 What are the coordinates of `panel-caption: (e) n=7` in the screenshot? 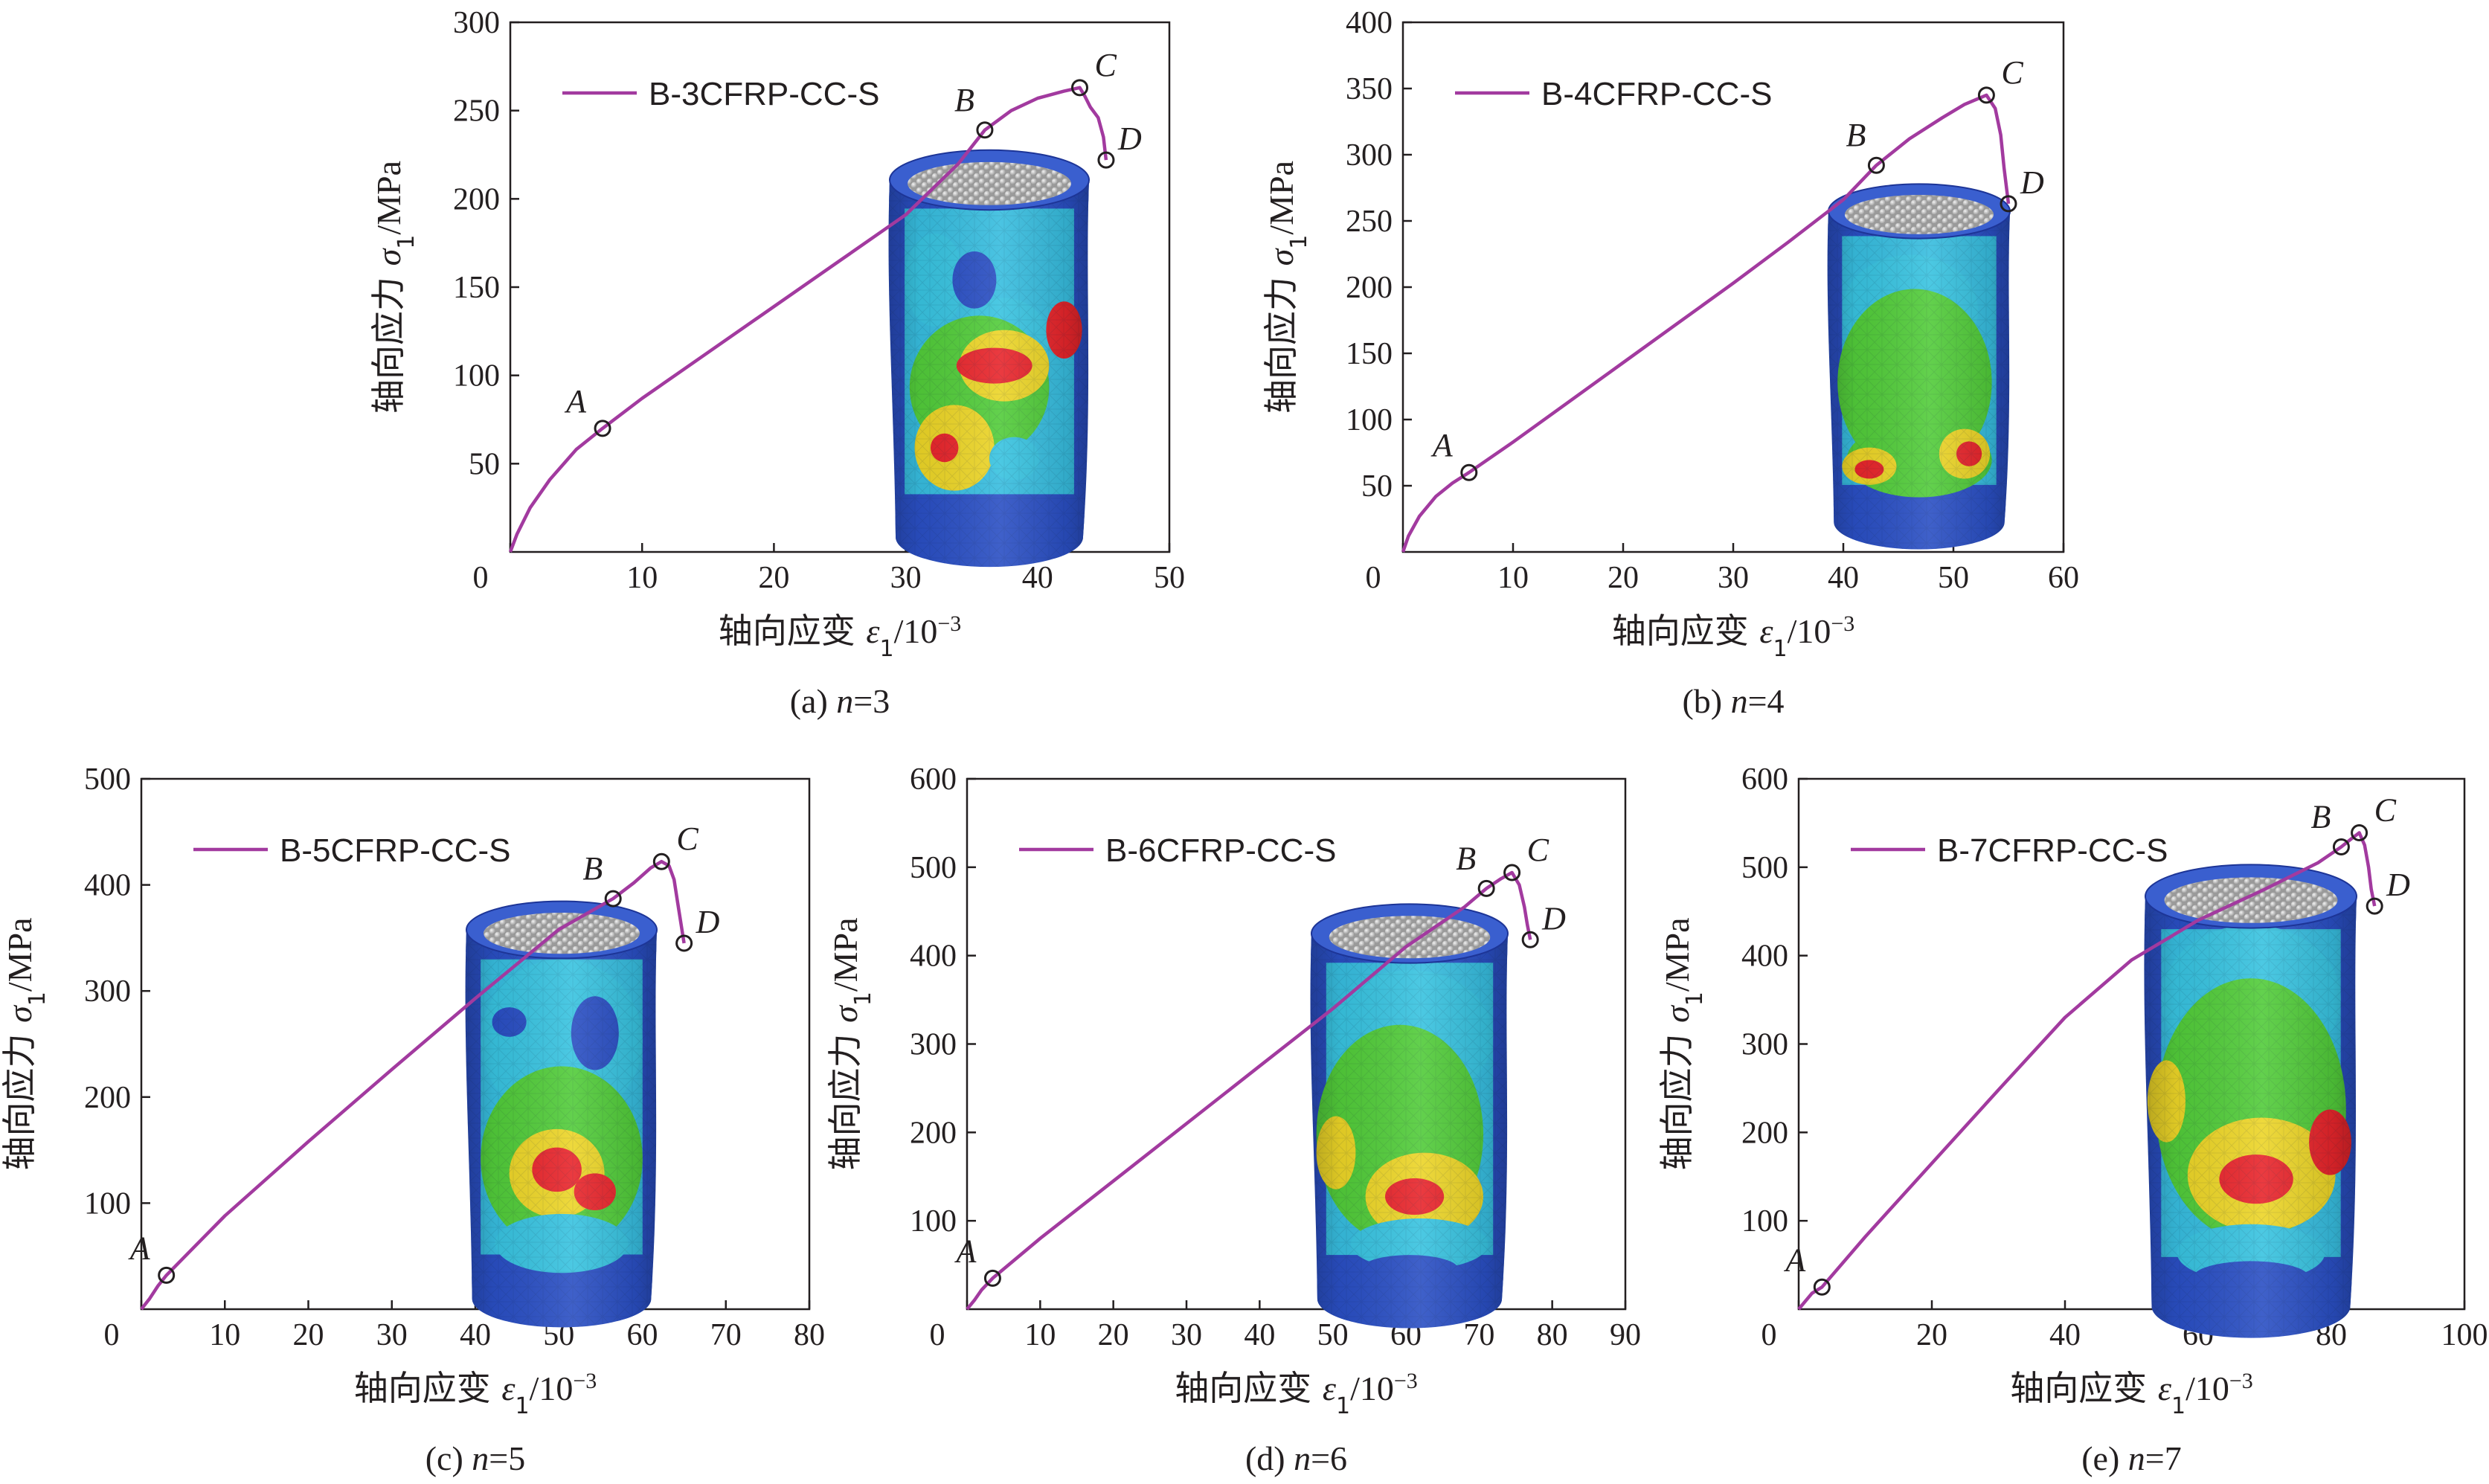 It's located at (2131, 1458).